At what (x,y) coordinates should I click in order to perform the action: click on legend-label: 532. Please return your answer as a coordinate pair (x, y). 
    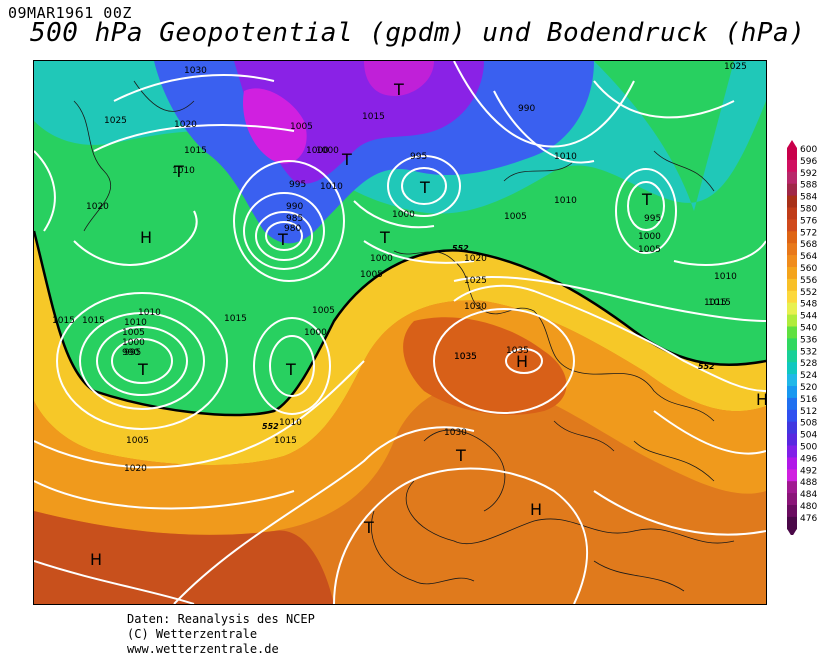
    Looking at the image, I should click on (808, 352).